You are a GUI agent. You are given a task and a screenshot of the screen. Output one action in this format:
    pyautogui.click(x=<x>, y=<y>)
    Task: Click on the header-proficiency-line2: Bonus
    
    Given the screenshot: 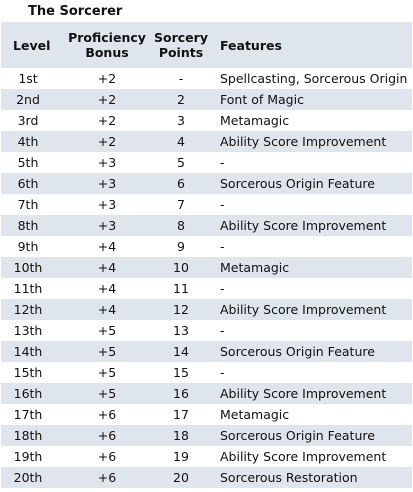 What is the action you would take?
    pyautogui.click(x=107, y=52)
    